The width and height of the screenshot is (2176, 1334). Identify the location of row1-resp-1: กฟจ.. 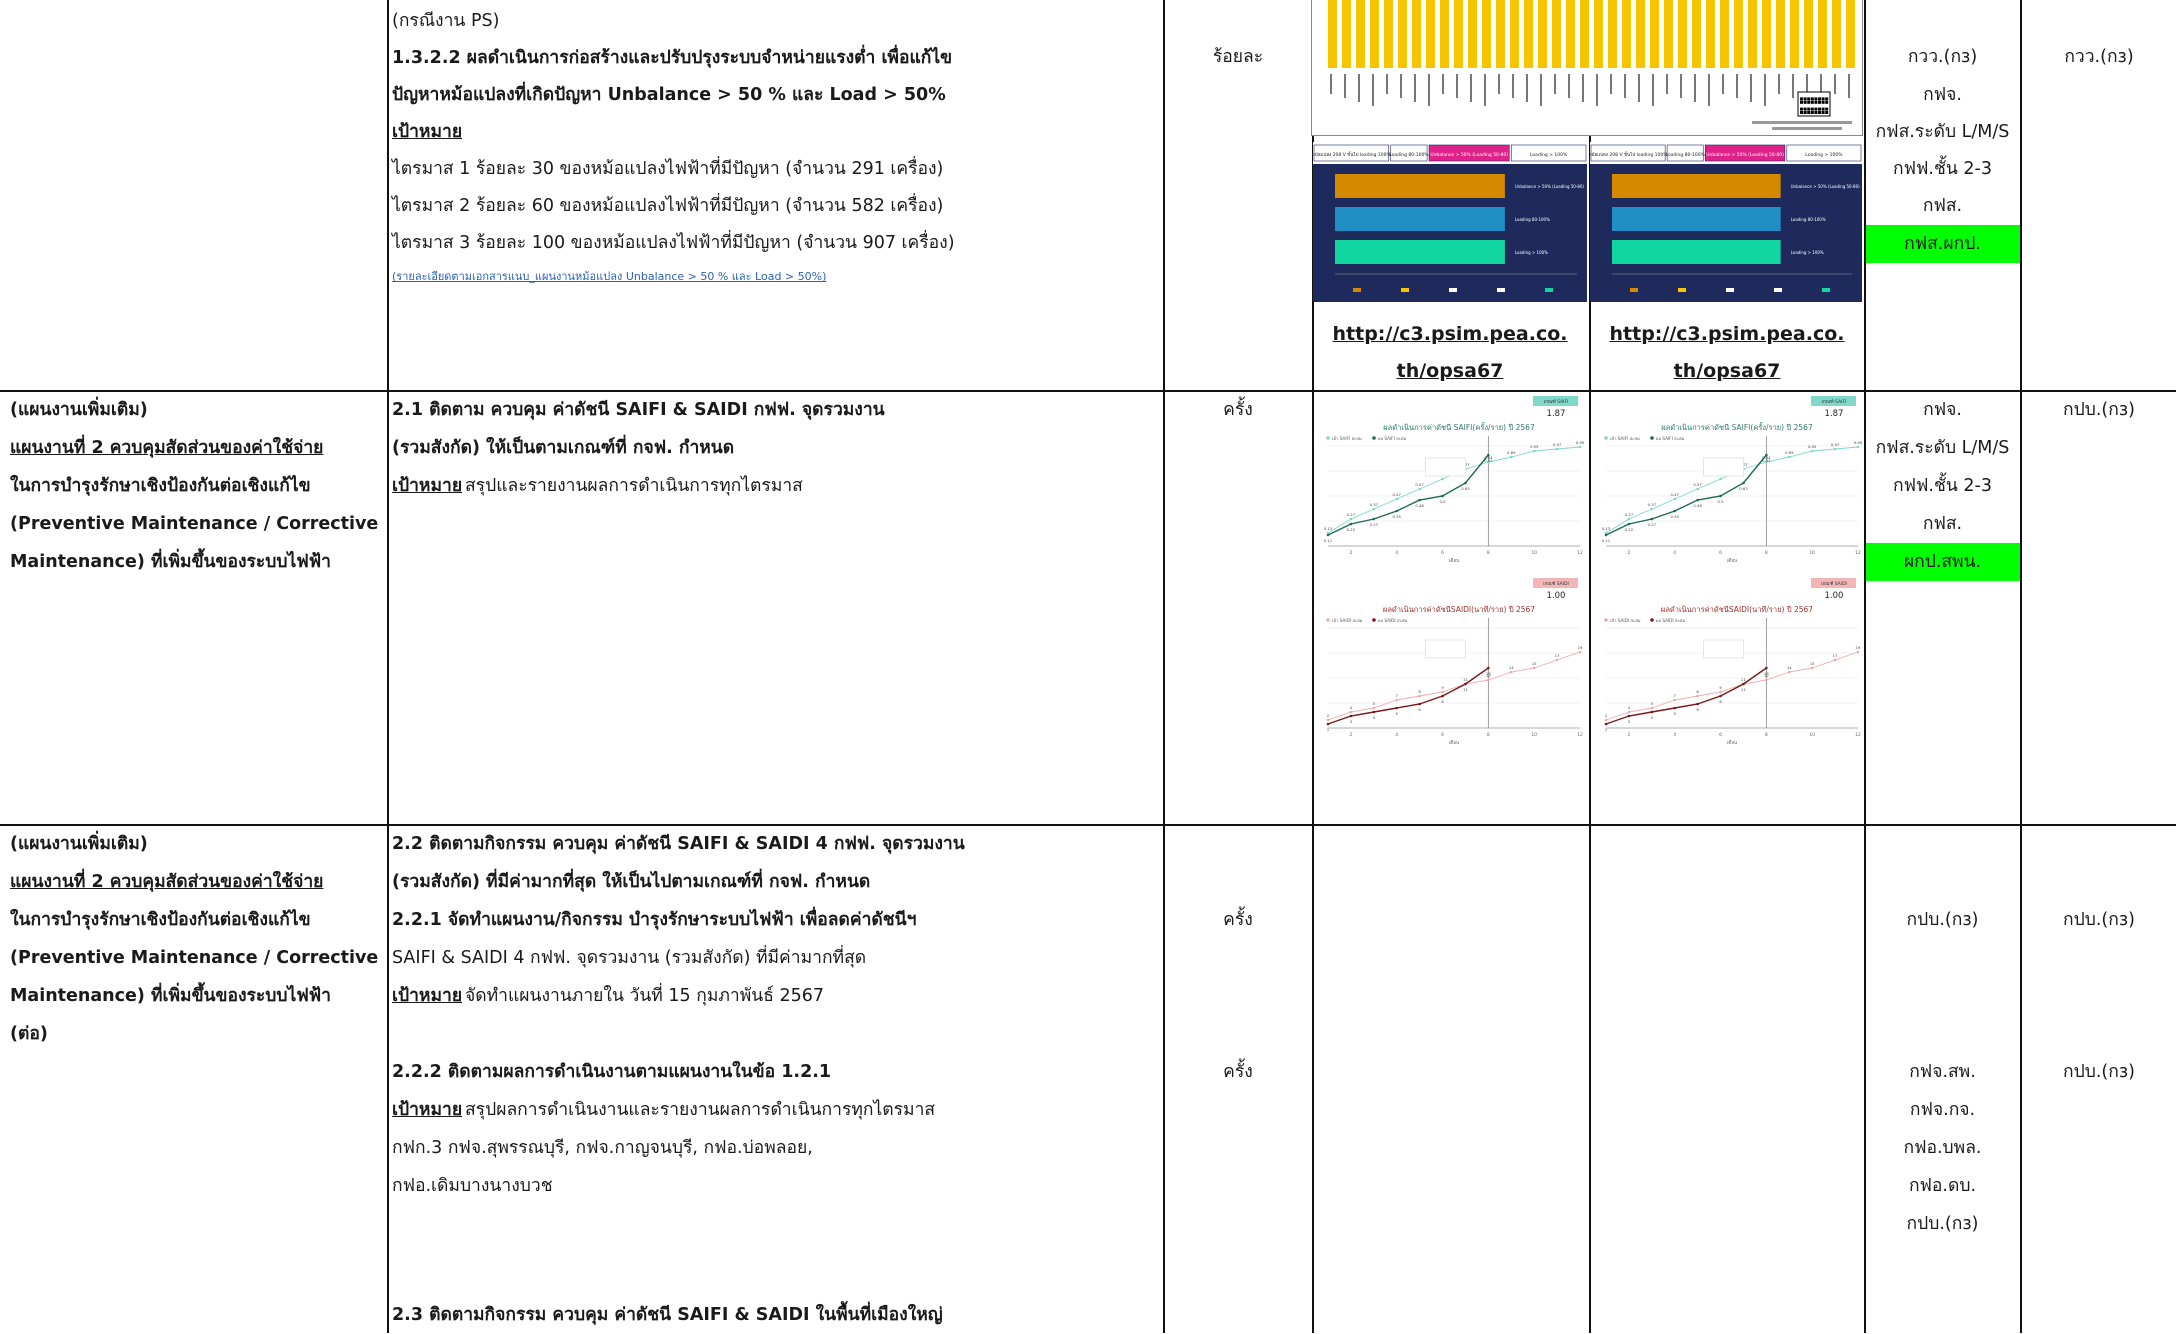
(1942, 95).